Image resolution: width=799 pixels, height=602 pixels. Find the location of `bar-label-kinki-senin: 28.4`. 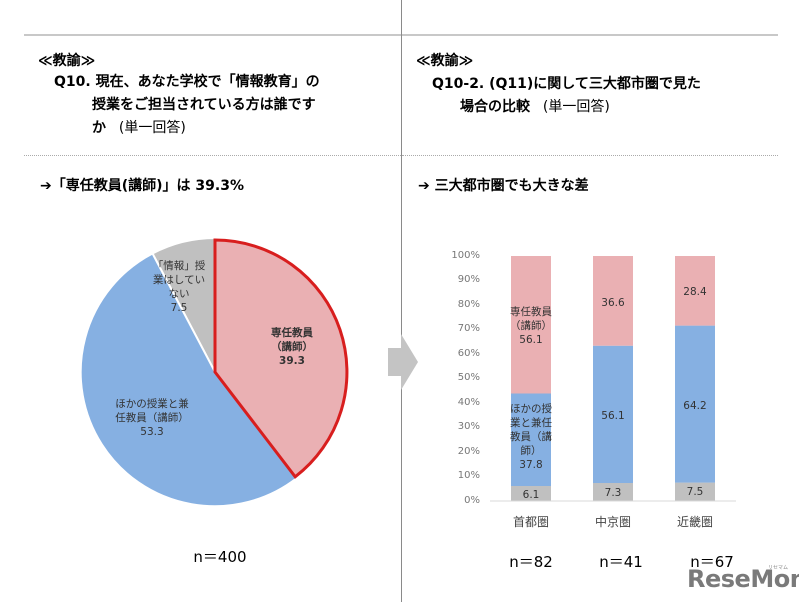

bar-label-kinki-senin: 28.4 is located at coordinates (695, 292).